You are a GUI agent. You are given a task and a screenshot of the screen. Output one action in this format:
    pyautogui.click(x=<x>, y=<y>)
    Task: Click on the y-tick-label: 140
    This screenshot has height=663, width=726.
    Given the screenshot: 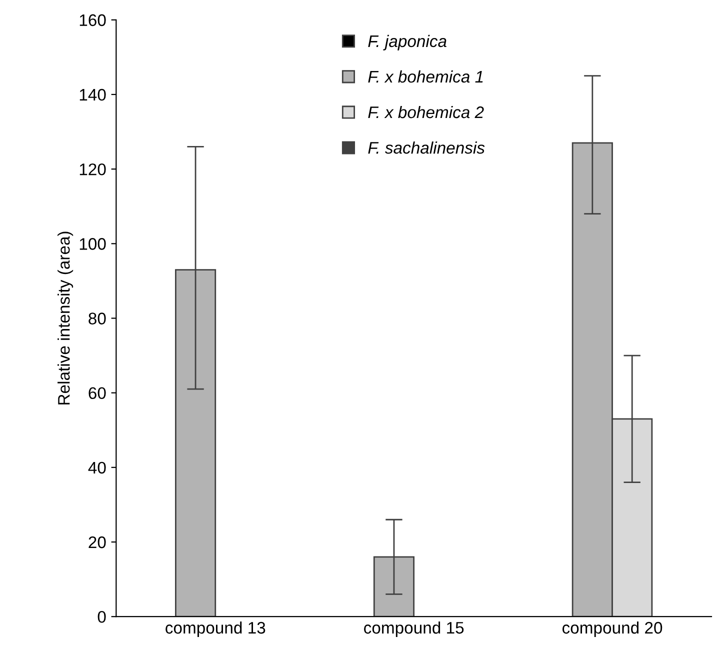 What is the action you would take?
    pyautogui.click(x=93, y=94)
    